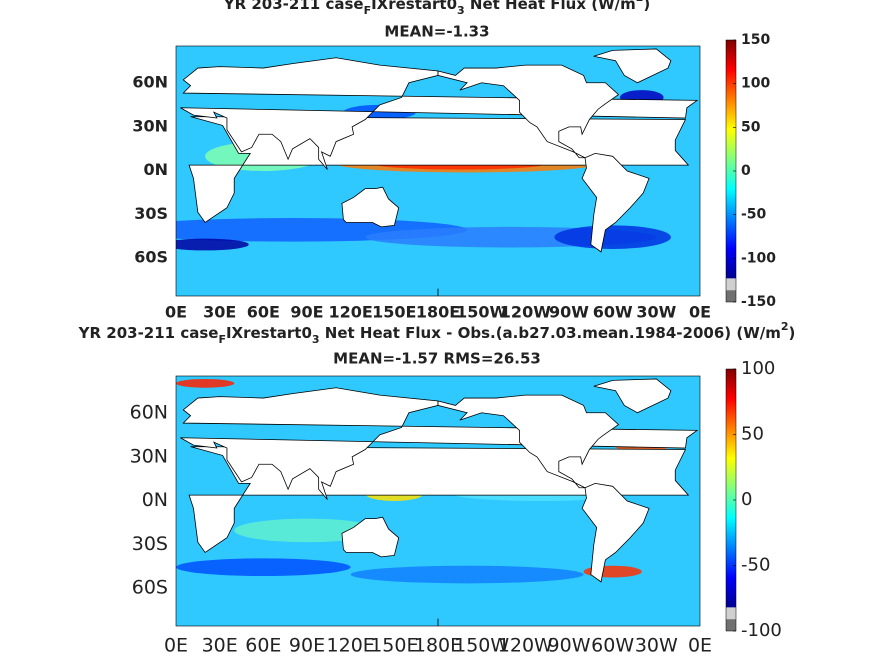 This screenshot has width=875, height=656. What do you see at coordinates (755, 40) in the screenshot?
I see `colorbar-label: 150` at bounding box center [755, 40].